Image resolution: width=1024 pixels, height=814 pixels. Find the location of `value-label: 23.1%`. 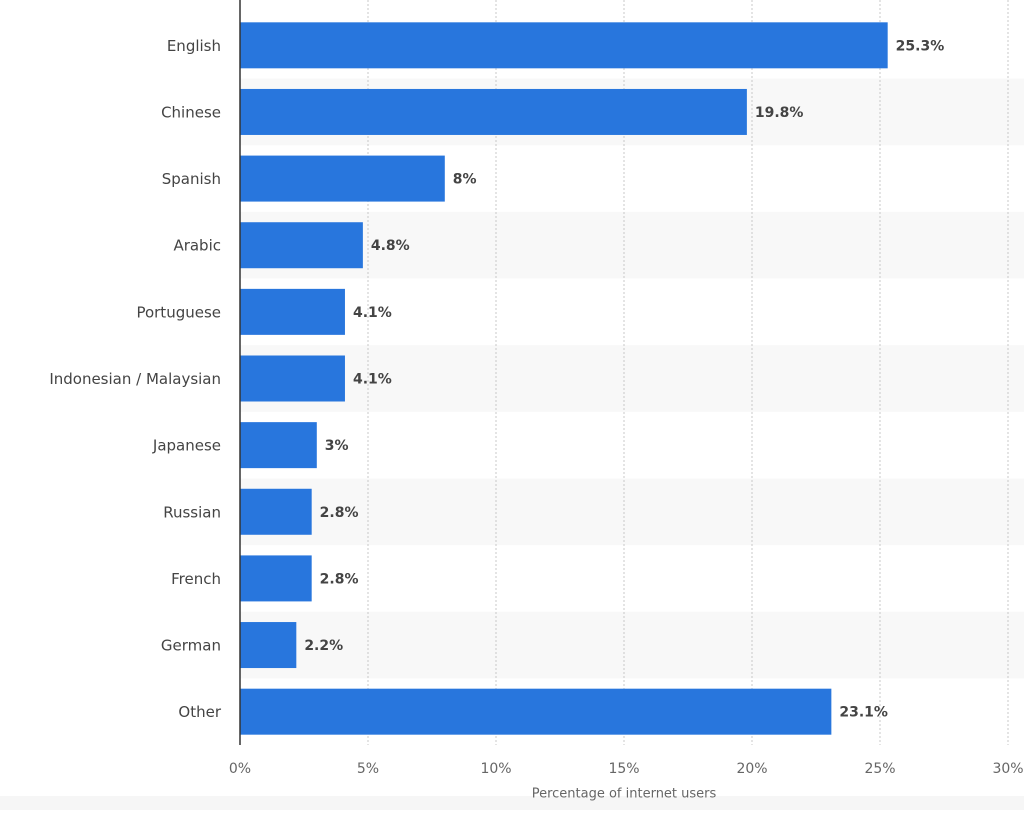

value-label: 23.1% is located at coordinates (863, 713).